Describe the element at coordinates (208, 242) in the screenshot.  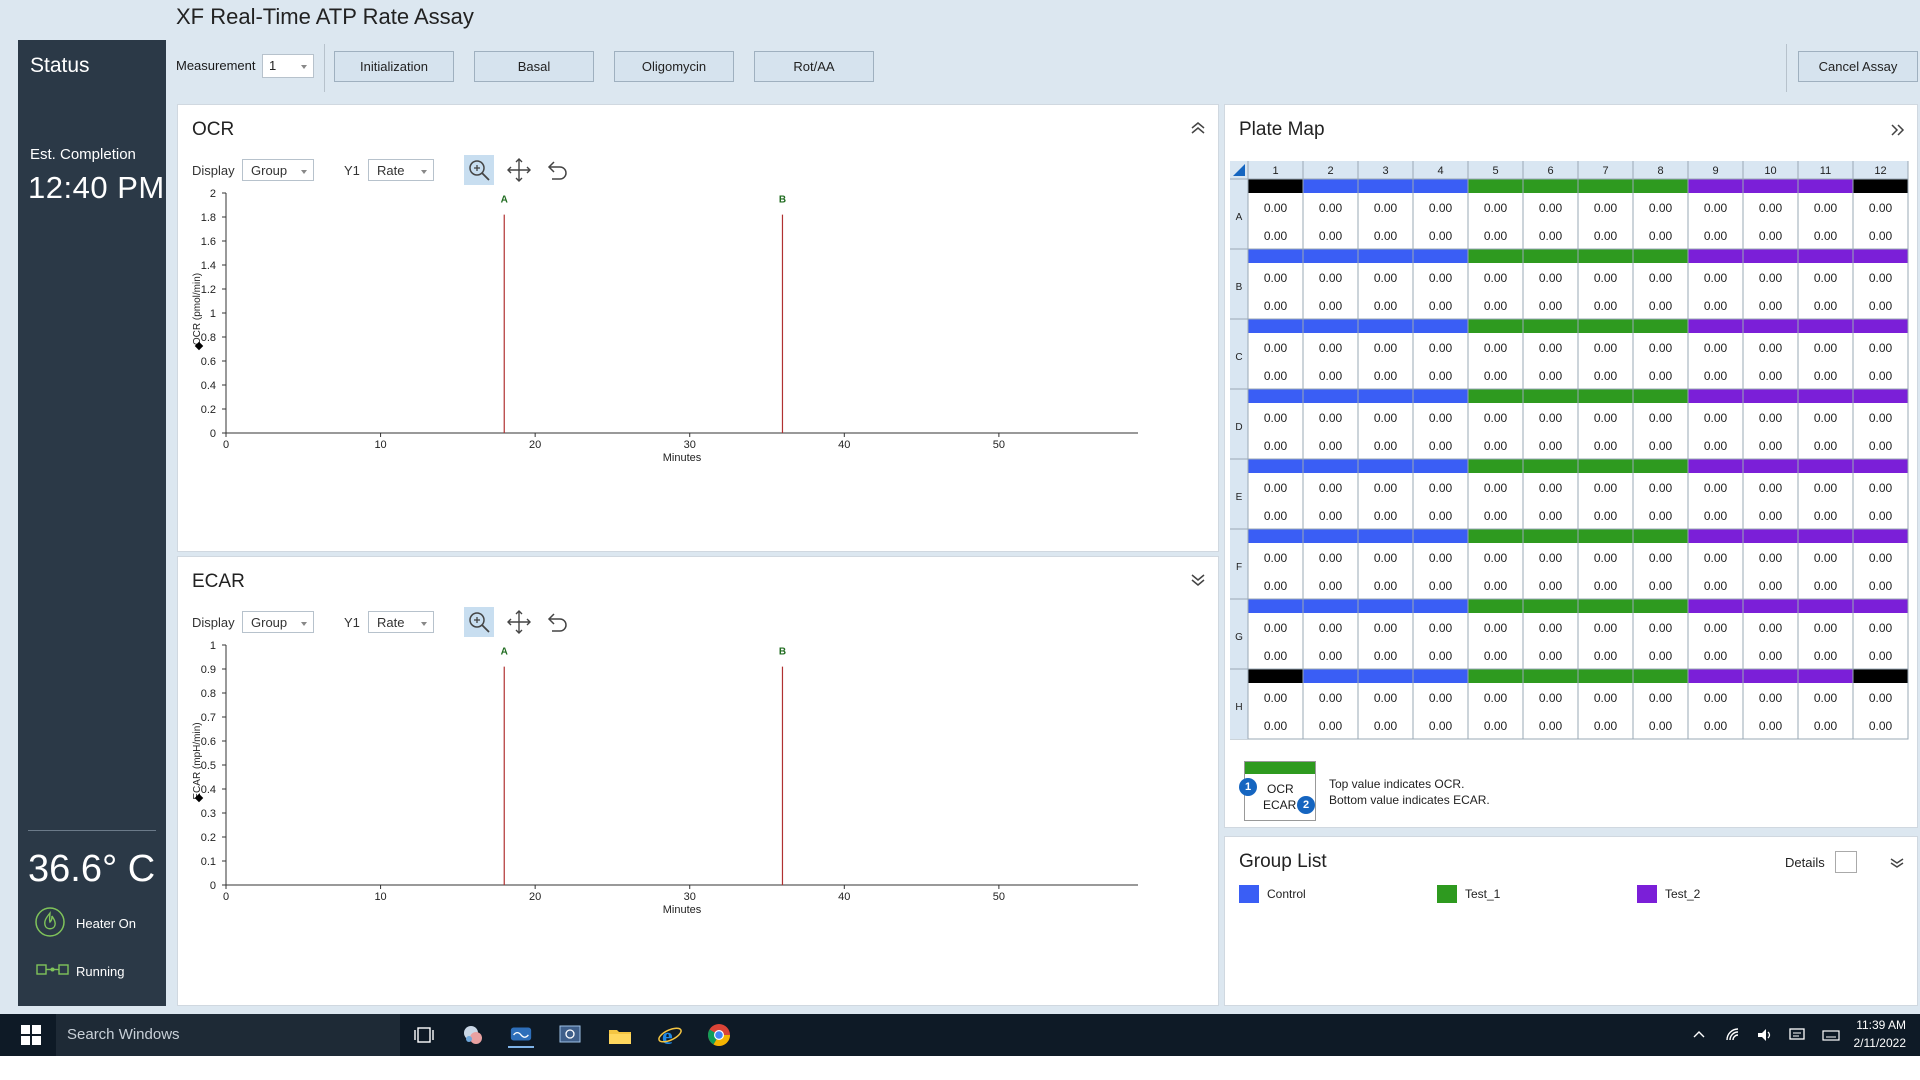
I see `y-tick-label: 1.6` at that location.